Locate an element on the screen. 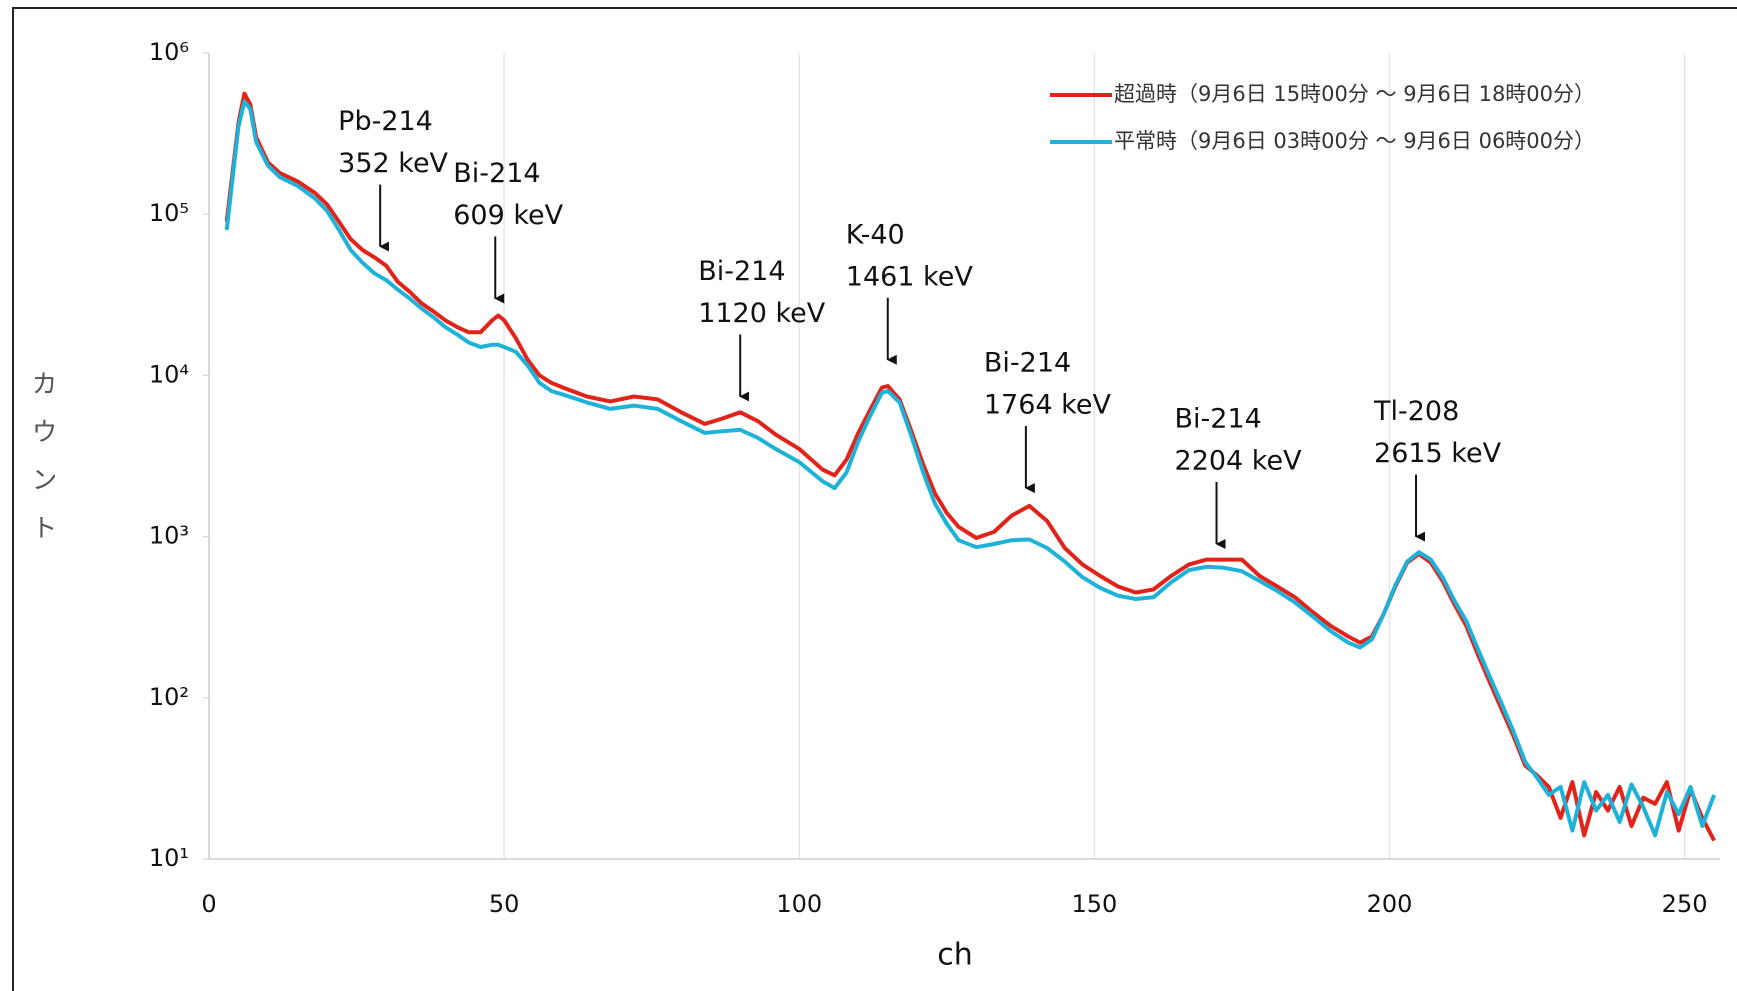 Image resolution: width=1737 pixels, height=991 pixels. annotation-energy: 2204 keV is located at coordinates (1239, 460).